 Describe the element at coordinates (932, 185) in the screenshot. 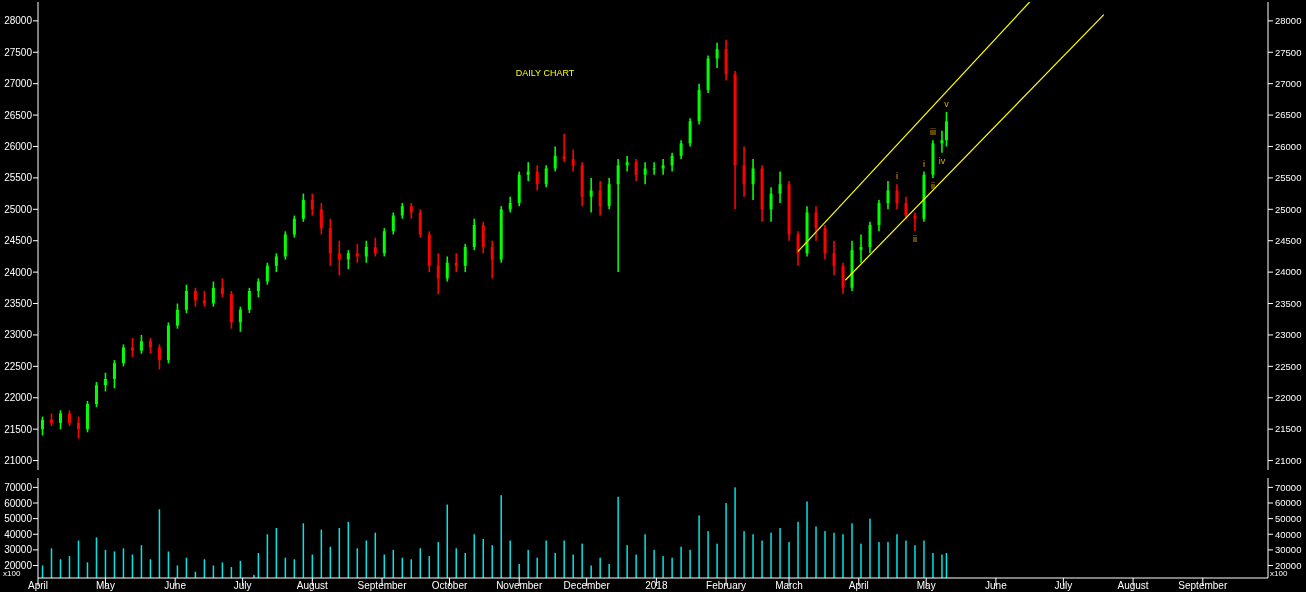

I see `annotation: ii` at that location.